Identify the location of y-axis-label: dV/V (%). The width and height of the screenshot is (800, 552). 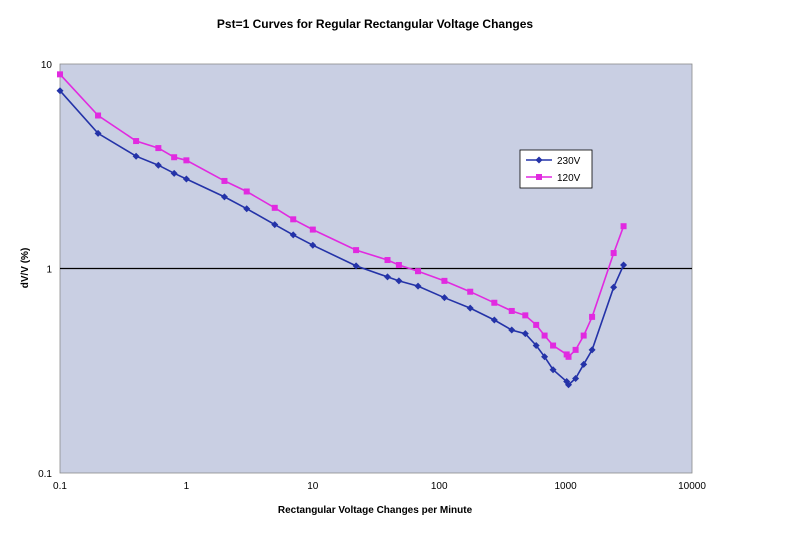
(25, 268).